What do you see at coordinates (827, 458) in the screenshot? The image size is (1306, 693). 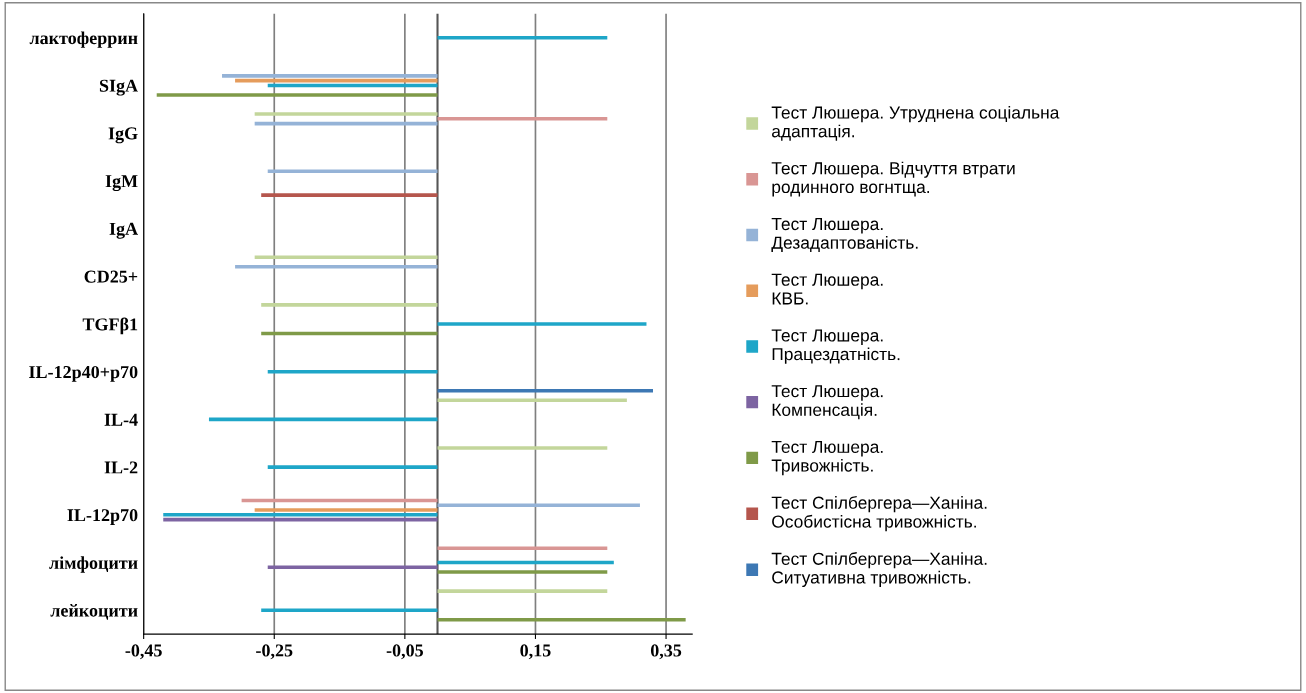 I see `legend-label: Тест Люшера. Тривожність.` at bounding box center [827, 458].